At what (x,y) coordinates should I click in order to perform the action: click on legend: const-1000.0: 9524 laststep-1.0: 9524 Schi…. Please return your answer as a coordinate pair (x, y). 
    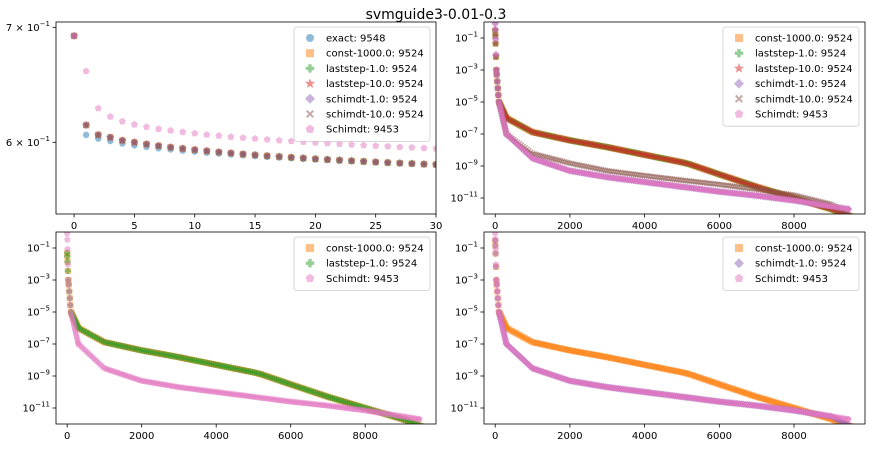
    Looking at the image, I should click on (362, 263).